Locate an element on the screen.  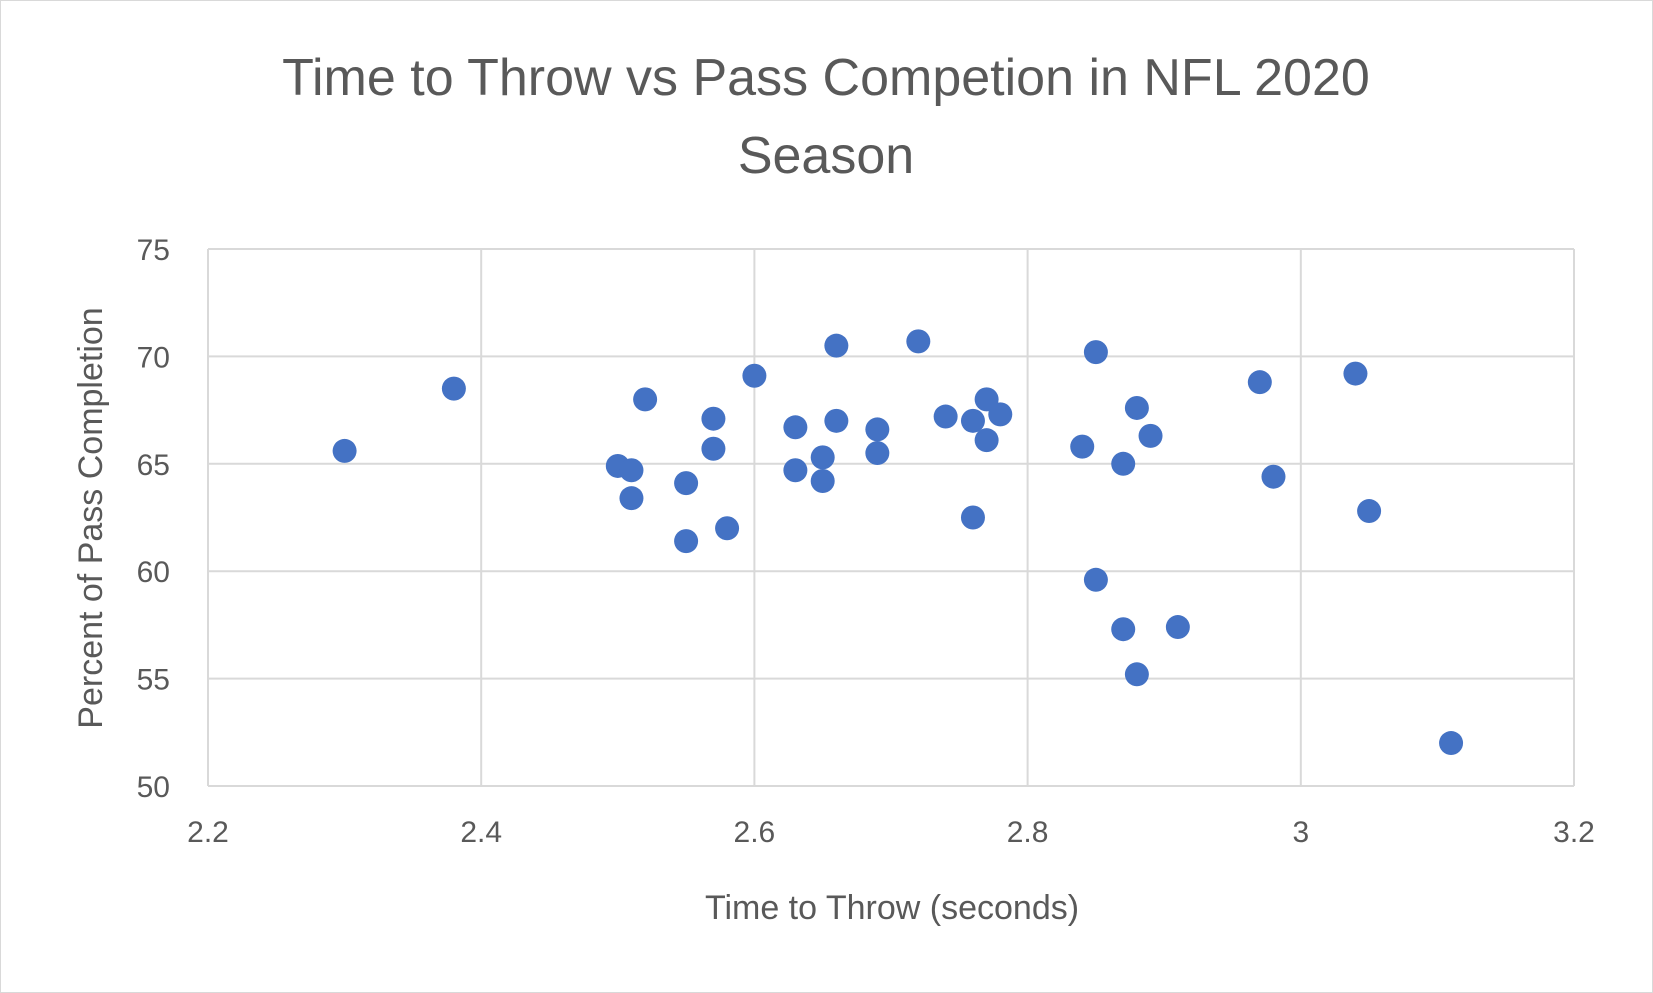
x-tick-labels: 2.2 2.4 2.6 2.8 3 3.2 is located at coordinates (891, 832).